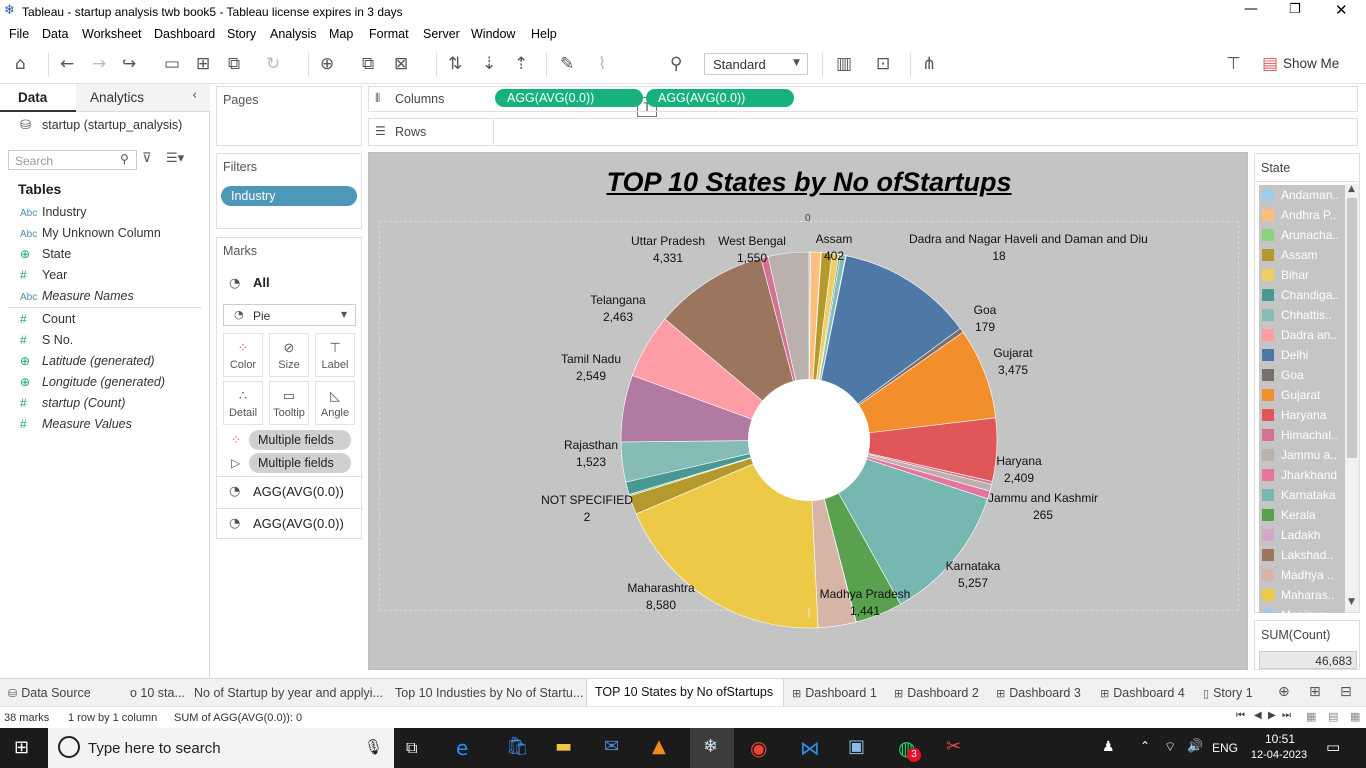 The image size is (1366, 768). I want to click on menu-story: Story, so click(242, 34).